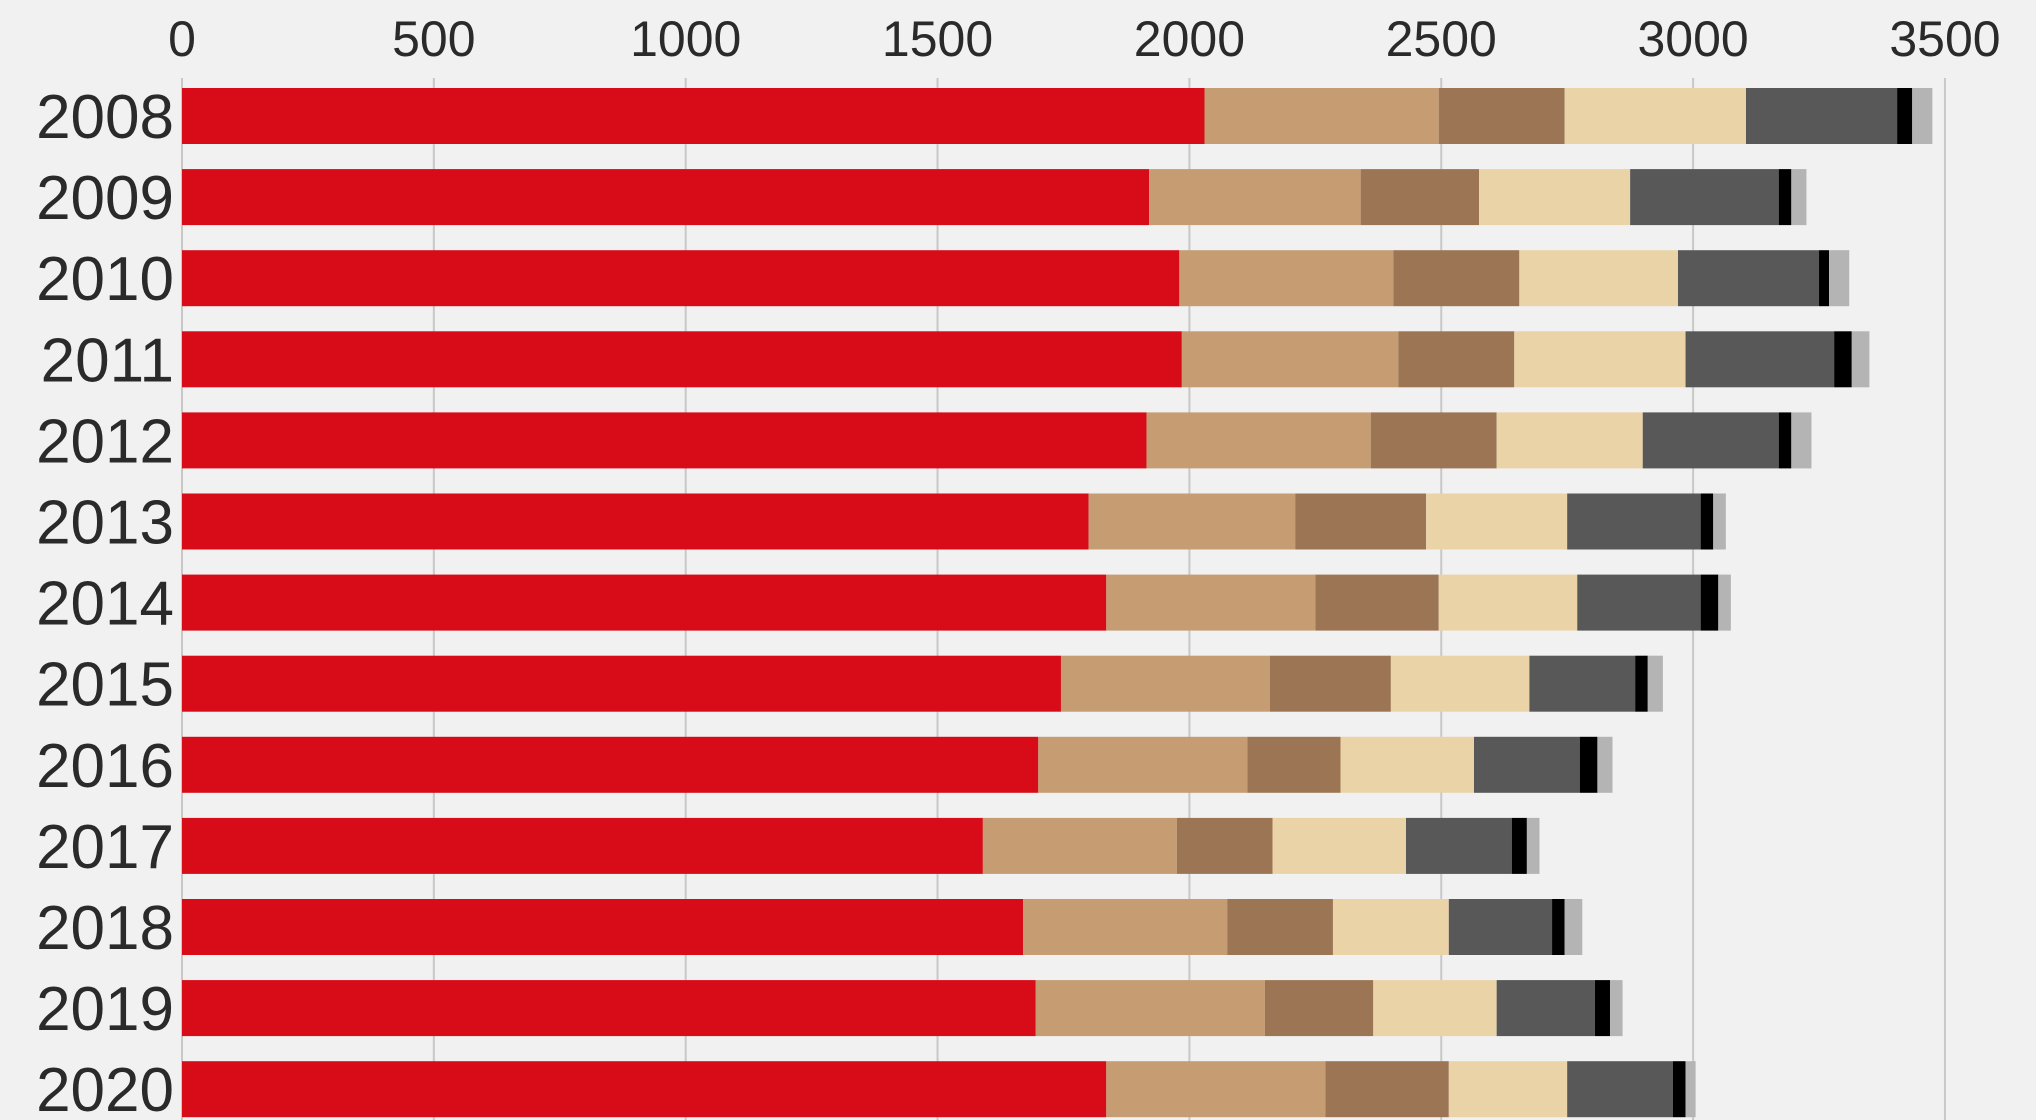 The height and width of the screenshot is (1120, 2036). I want to click on year-label-2015: 2015, so click(105, 685).